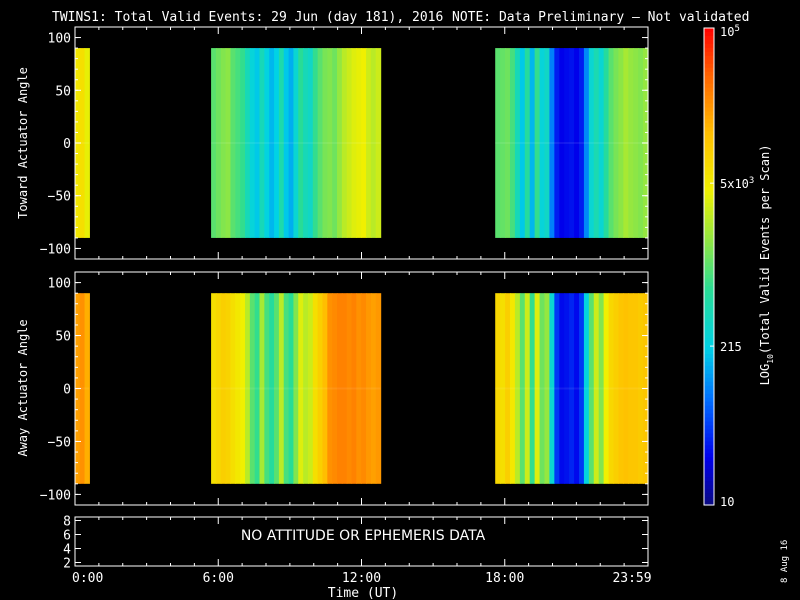 Image resolution: width=800 pixels, height=600 pixels. I want to click on no-data-message: NO ATTITUDE OR EPHEMERIS DATA, so click(363, 536).